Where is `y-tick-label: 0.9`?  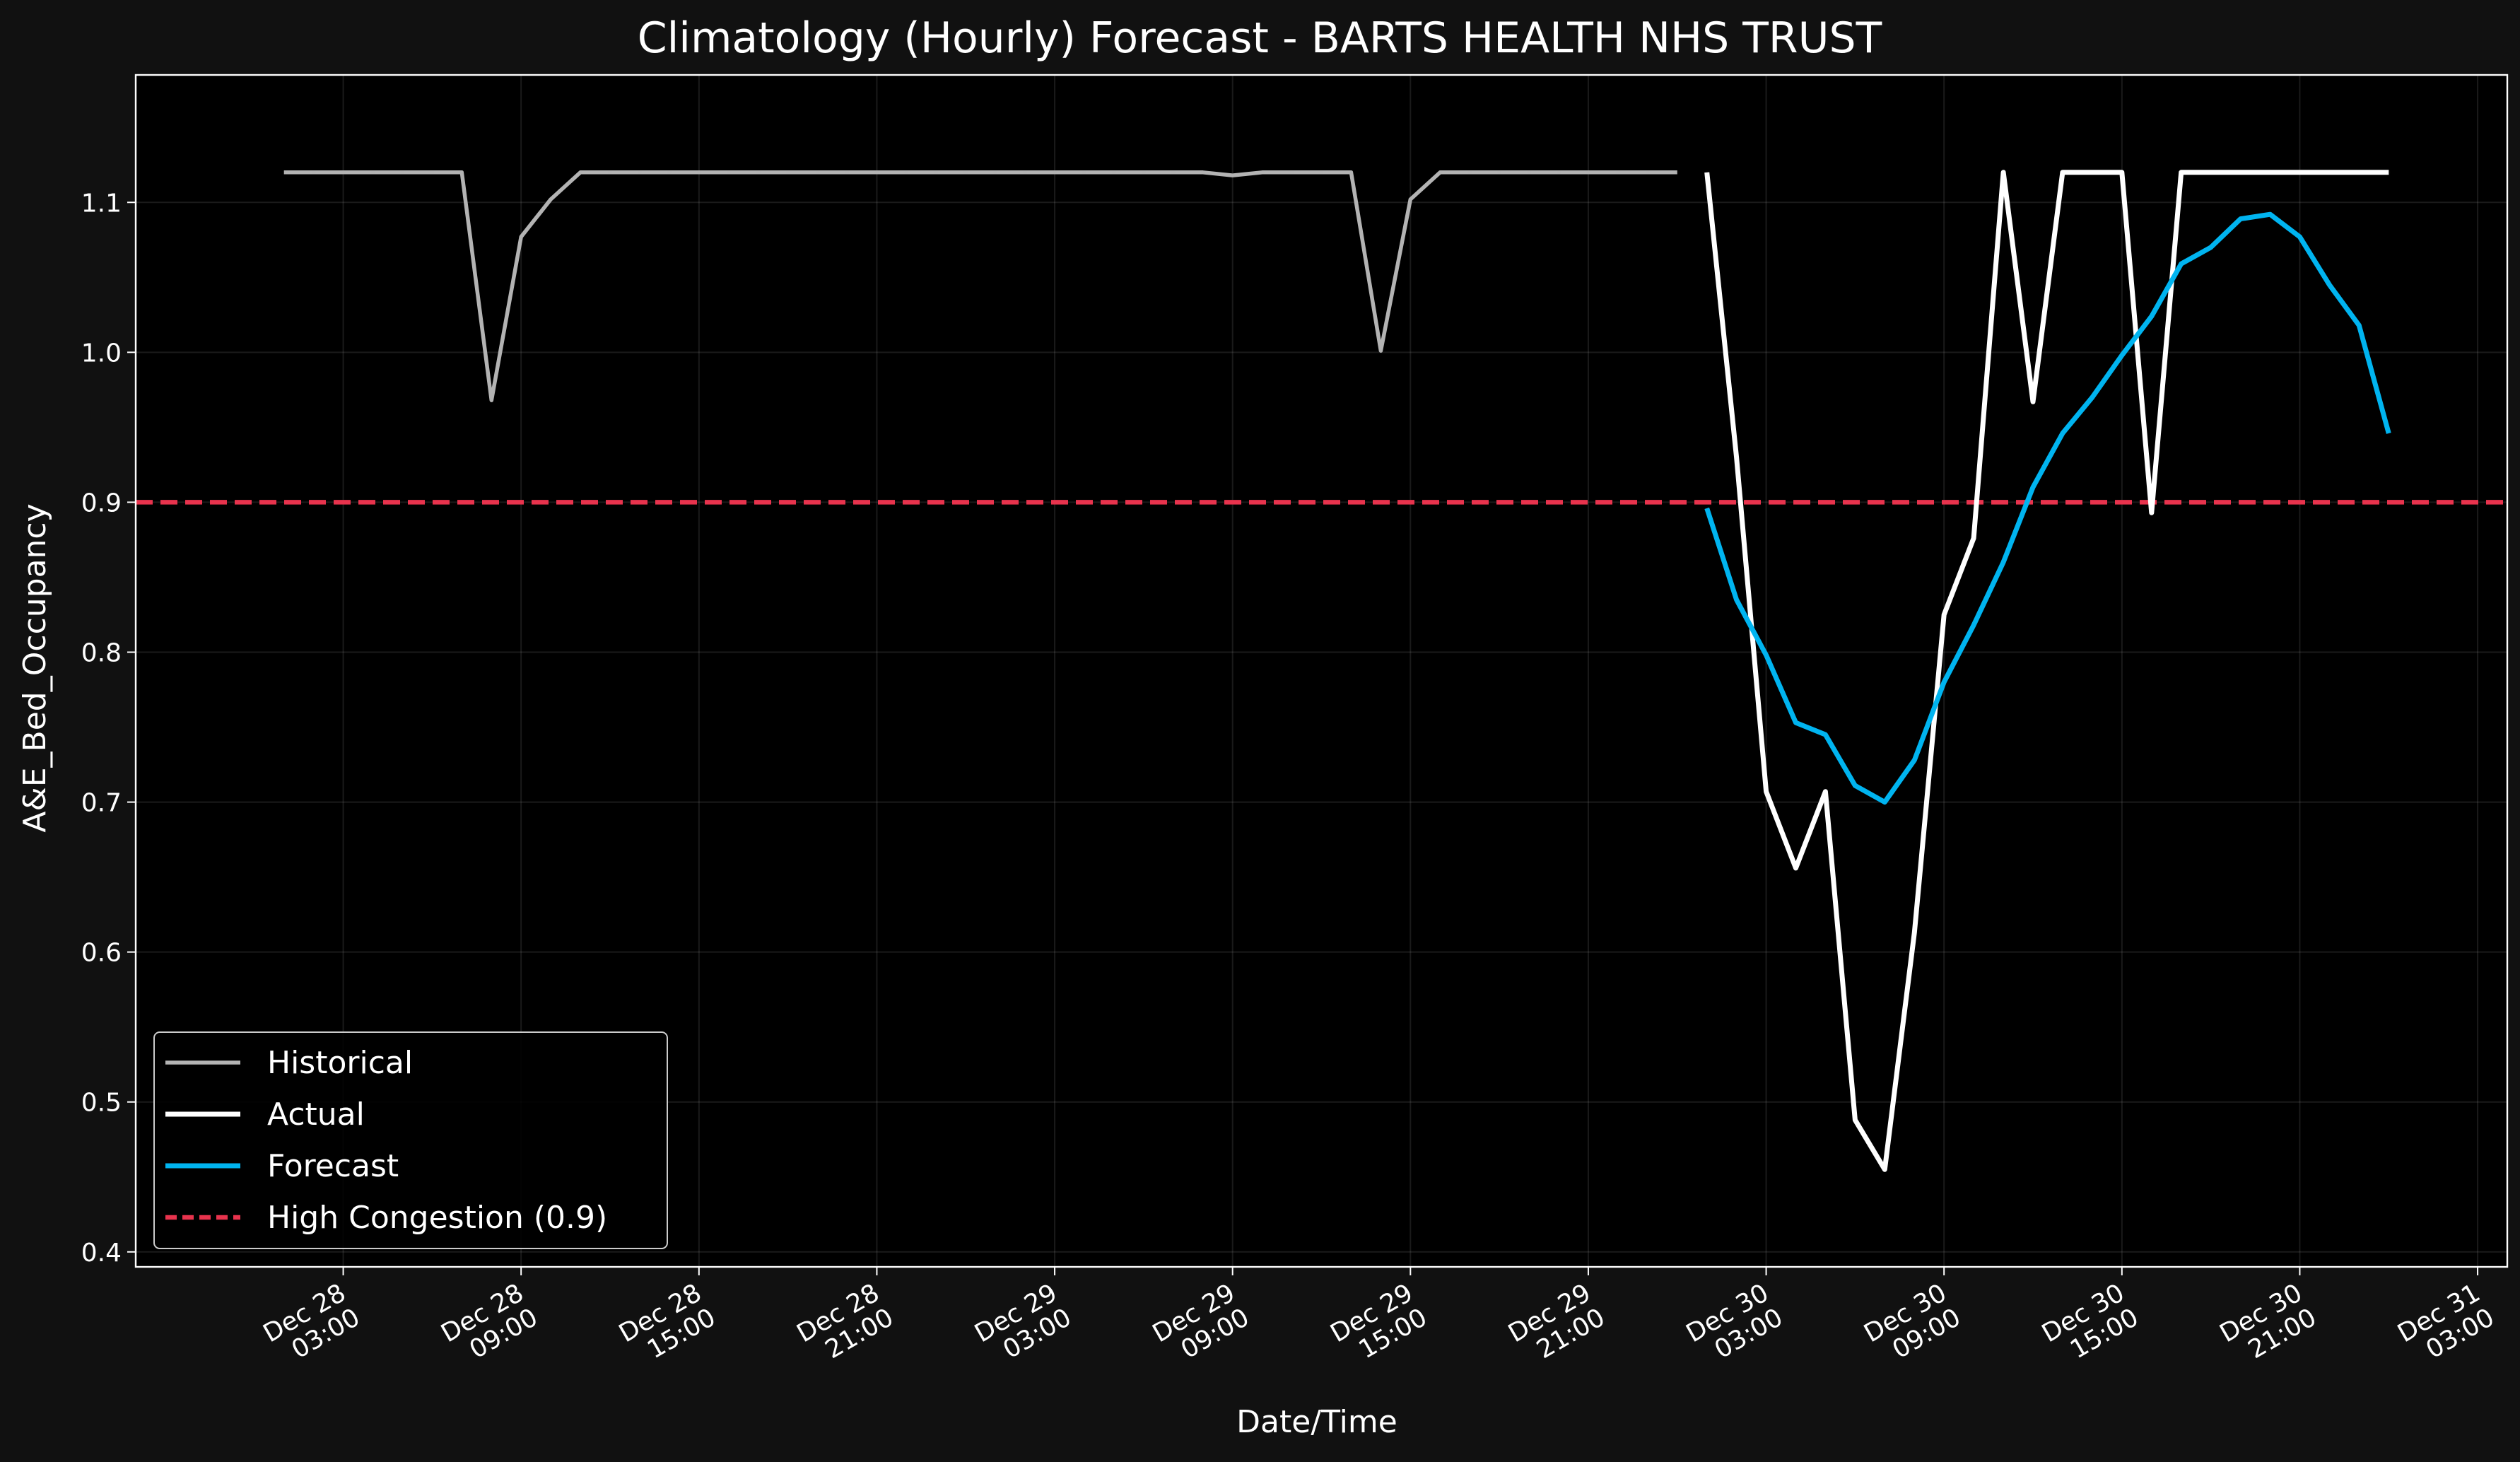 y-tick-label: 0.9 is located at coordinates (102, 503).